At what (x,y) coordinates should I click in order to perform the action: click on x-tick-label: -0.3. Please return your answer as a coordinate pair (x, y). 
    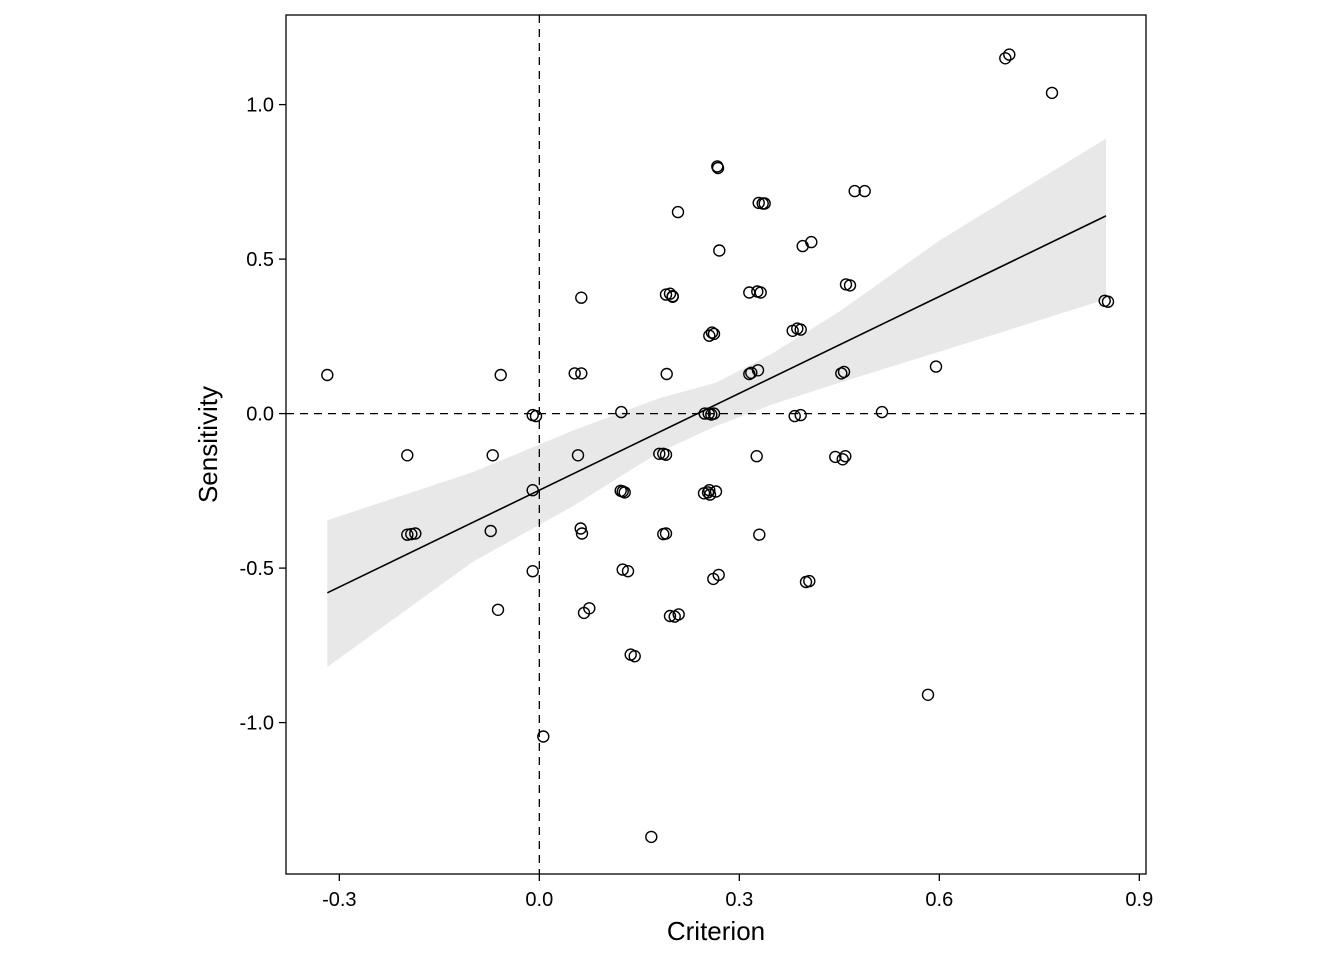
    Looking at the image, I should click on (339, 900).